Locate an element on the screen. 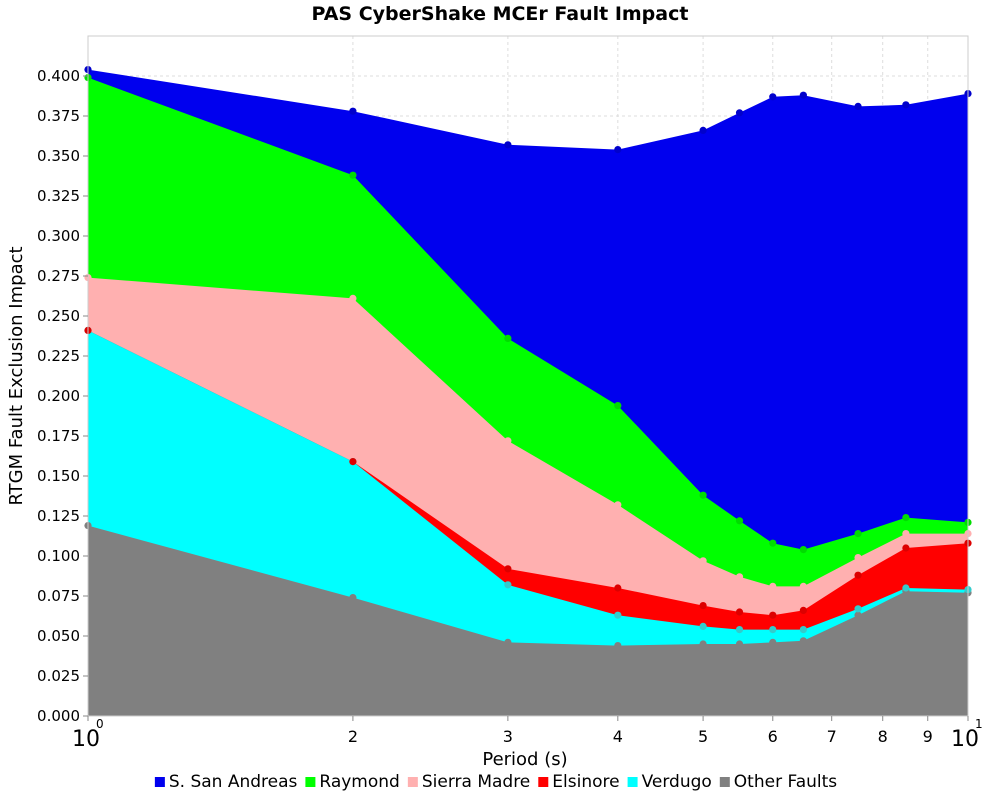 The image size is (1000, 800). legend-item-elsinore: Elsinore is located at coordinates (579, 782).